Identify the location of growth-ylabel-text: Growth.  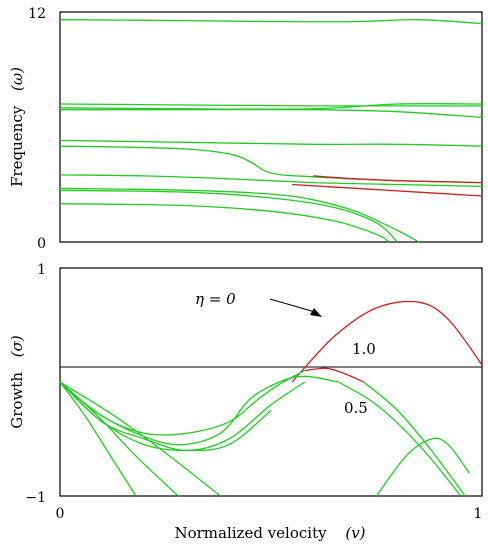
(17, 400).